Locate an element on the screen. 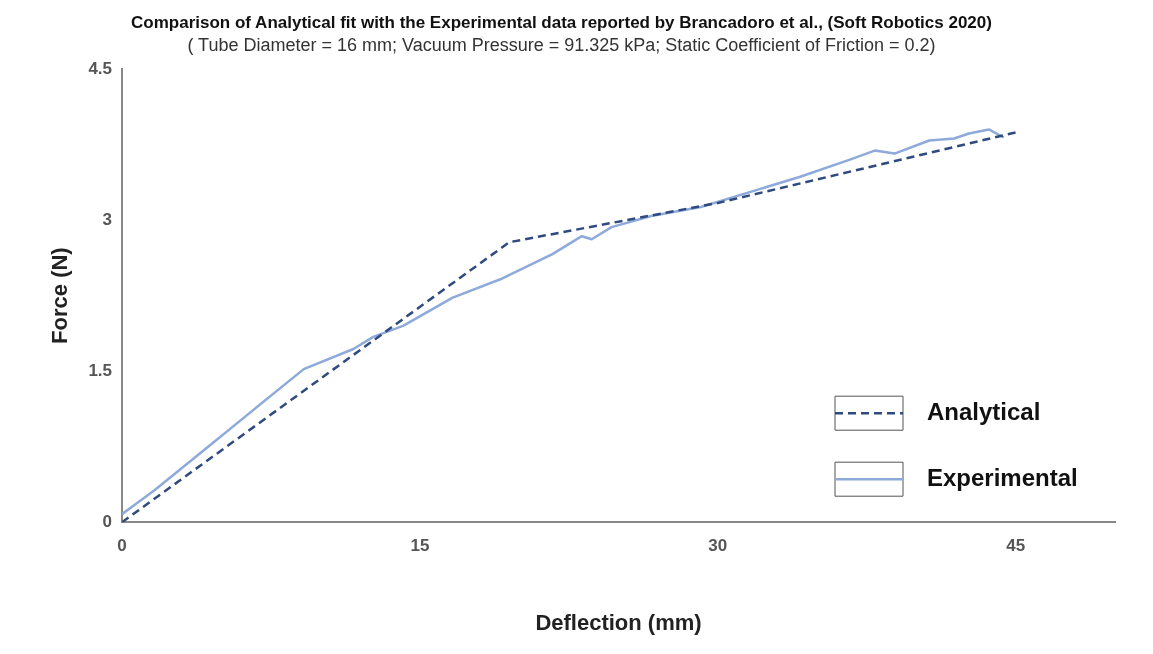  y-tick-label: 3 is located at coordinates (107, 219).